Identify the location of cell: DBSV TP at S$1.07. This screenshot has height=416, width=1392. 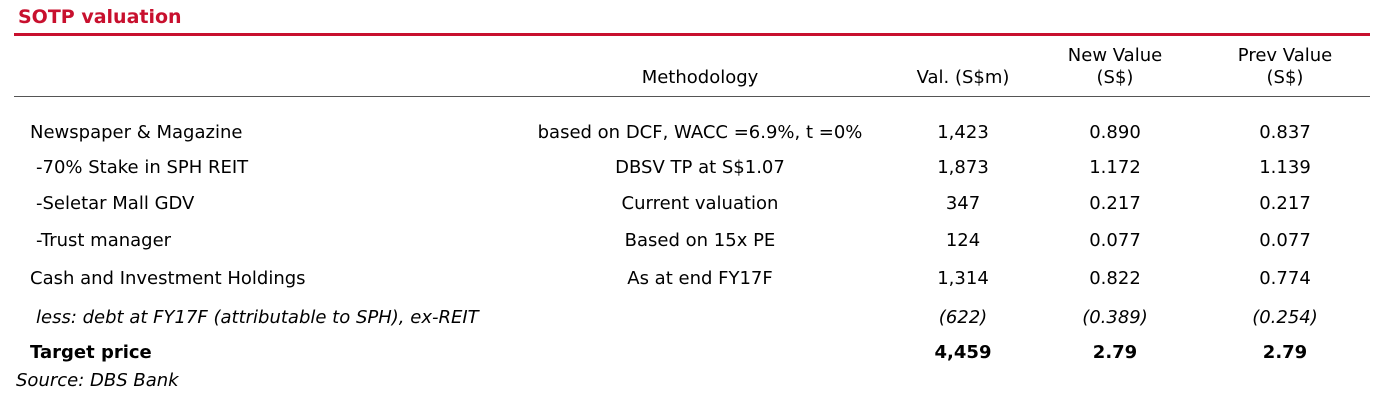
(700, 167).